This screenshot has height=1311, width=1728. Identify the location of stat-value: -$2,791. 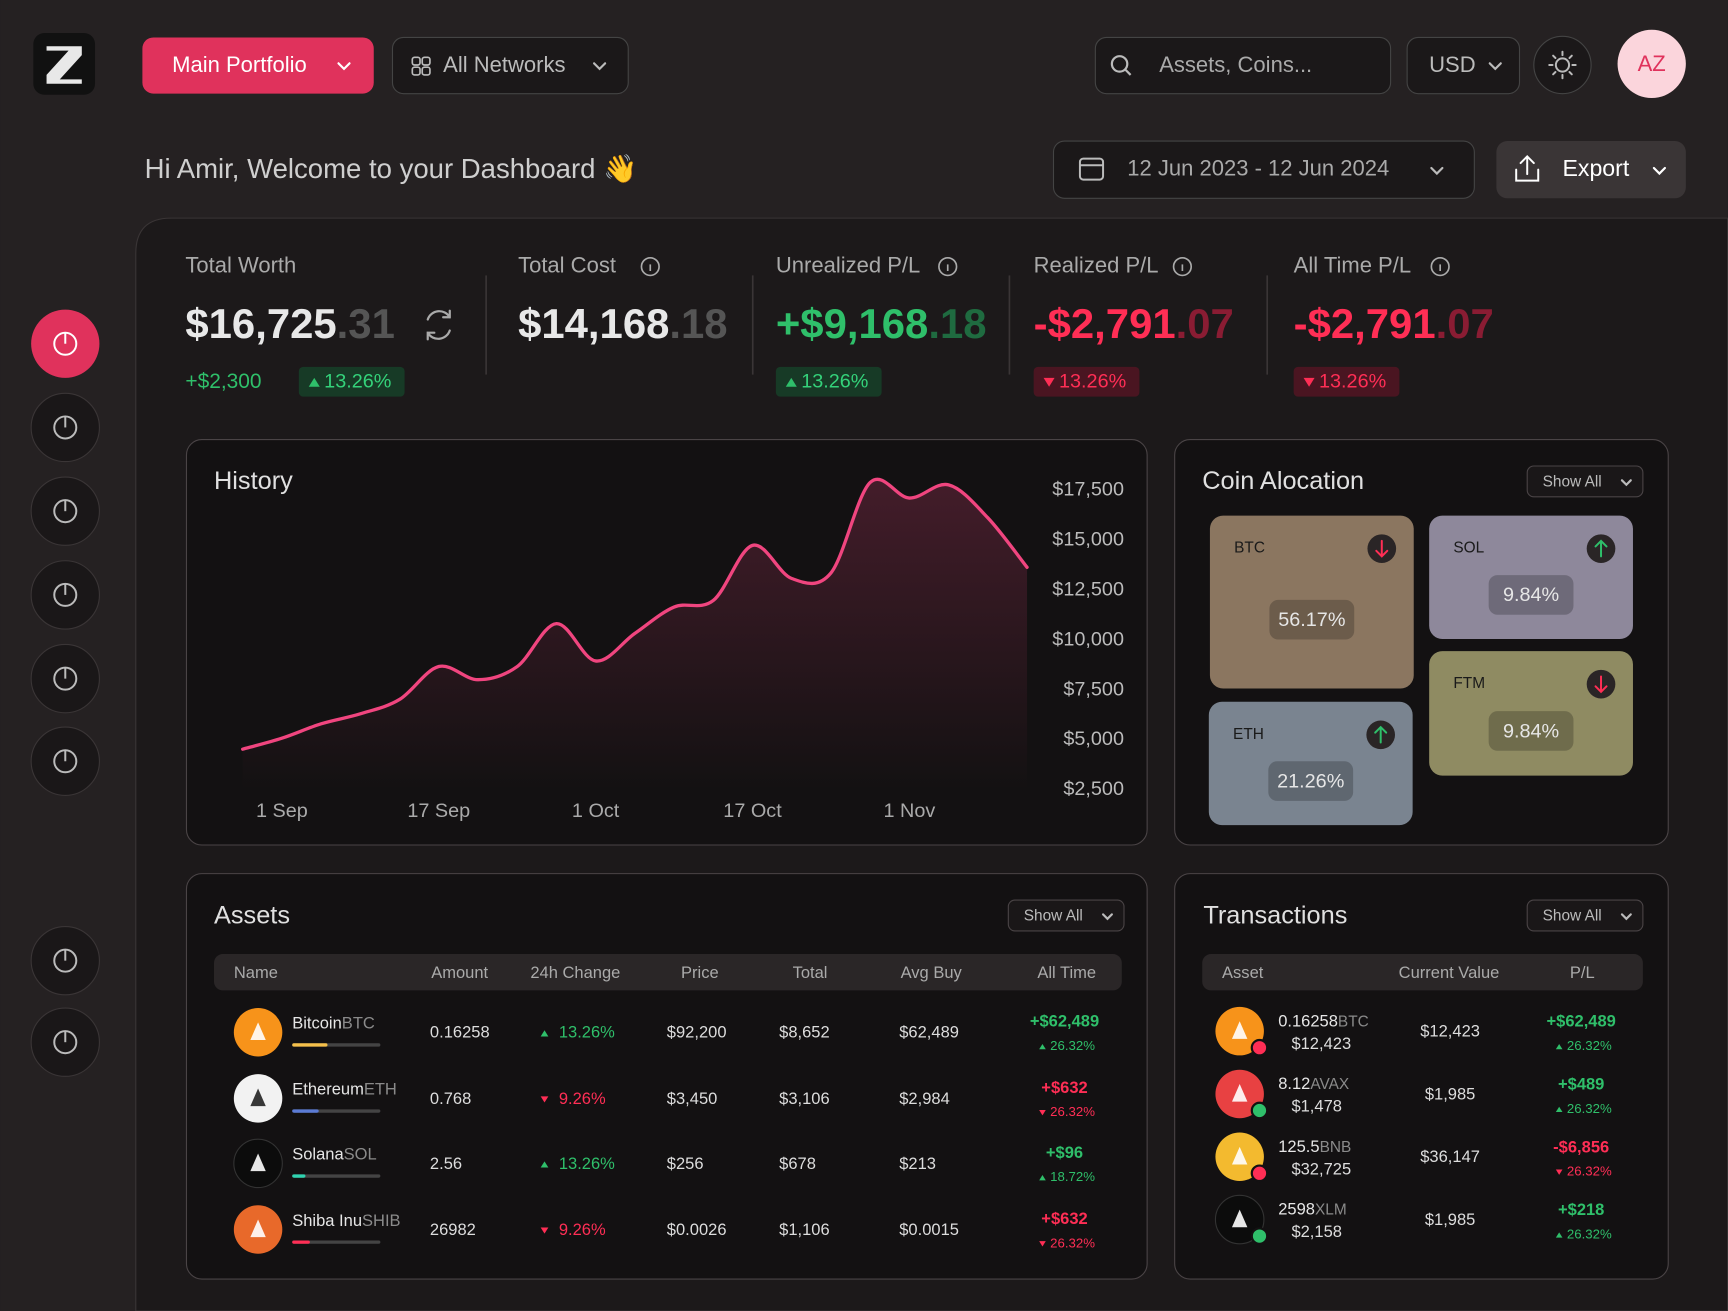
(1365, 323).